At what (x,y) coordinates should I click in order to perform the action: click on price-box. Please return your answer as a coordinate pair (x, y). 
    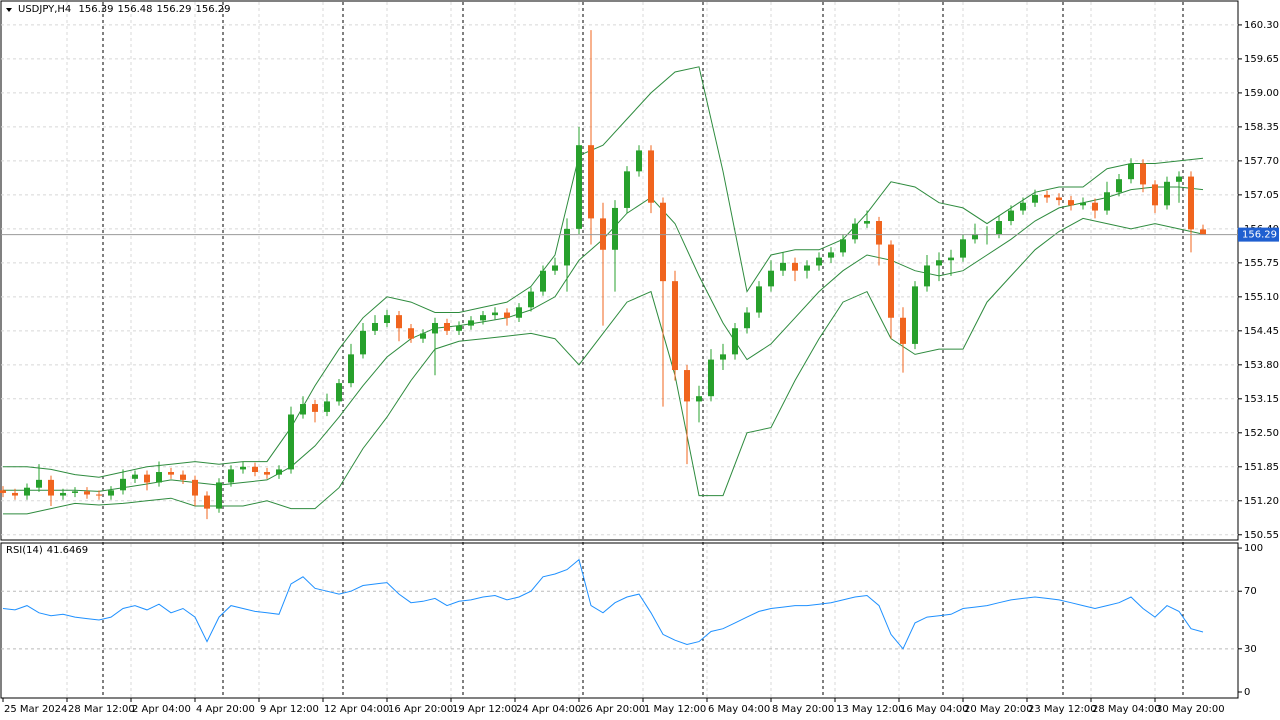
    Looking at the image, I should click on (1258, 234).